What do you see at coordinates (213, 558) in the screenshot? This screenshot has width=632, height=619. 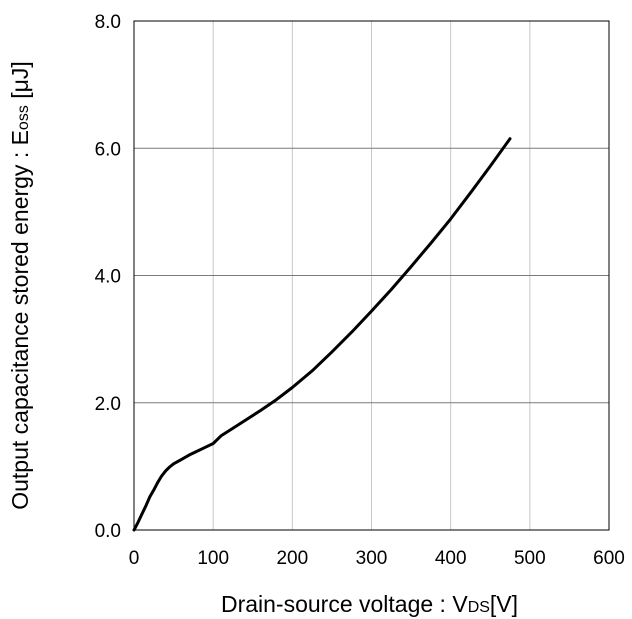 I see `x-tick-label-1: 100` at bounding box center [213, 558].